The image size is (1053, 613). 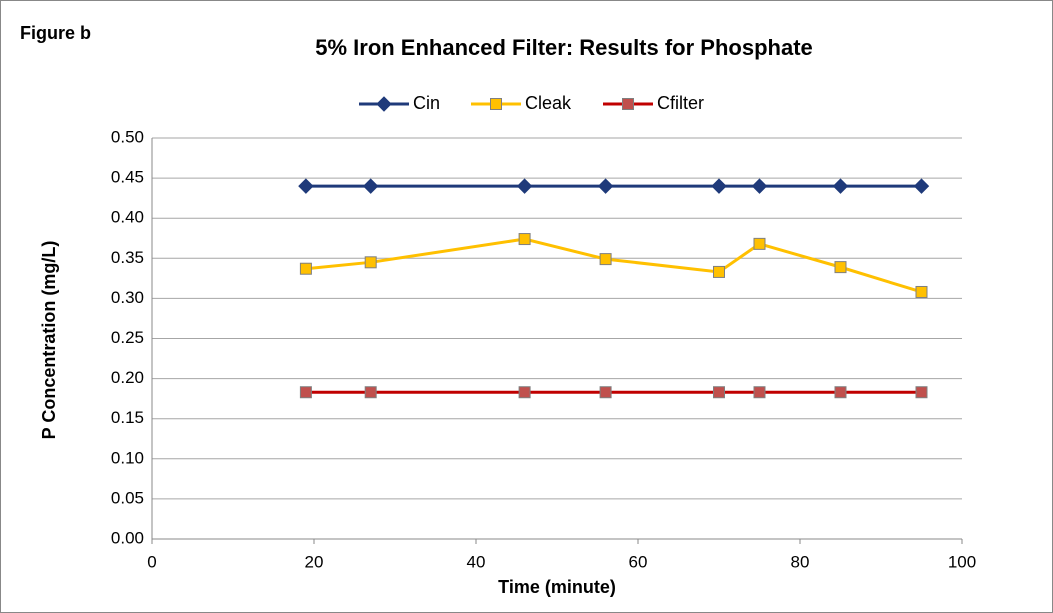 I want to click on x-tick-label: 0, so click(x=151, y=561).